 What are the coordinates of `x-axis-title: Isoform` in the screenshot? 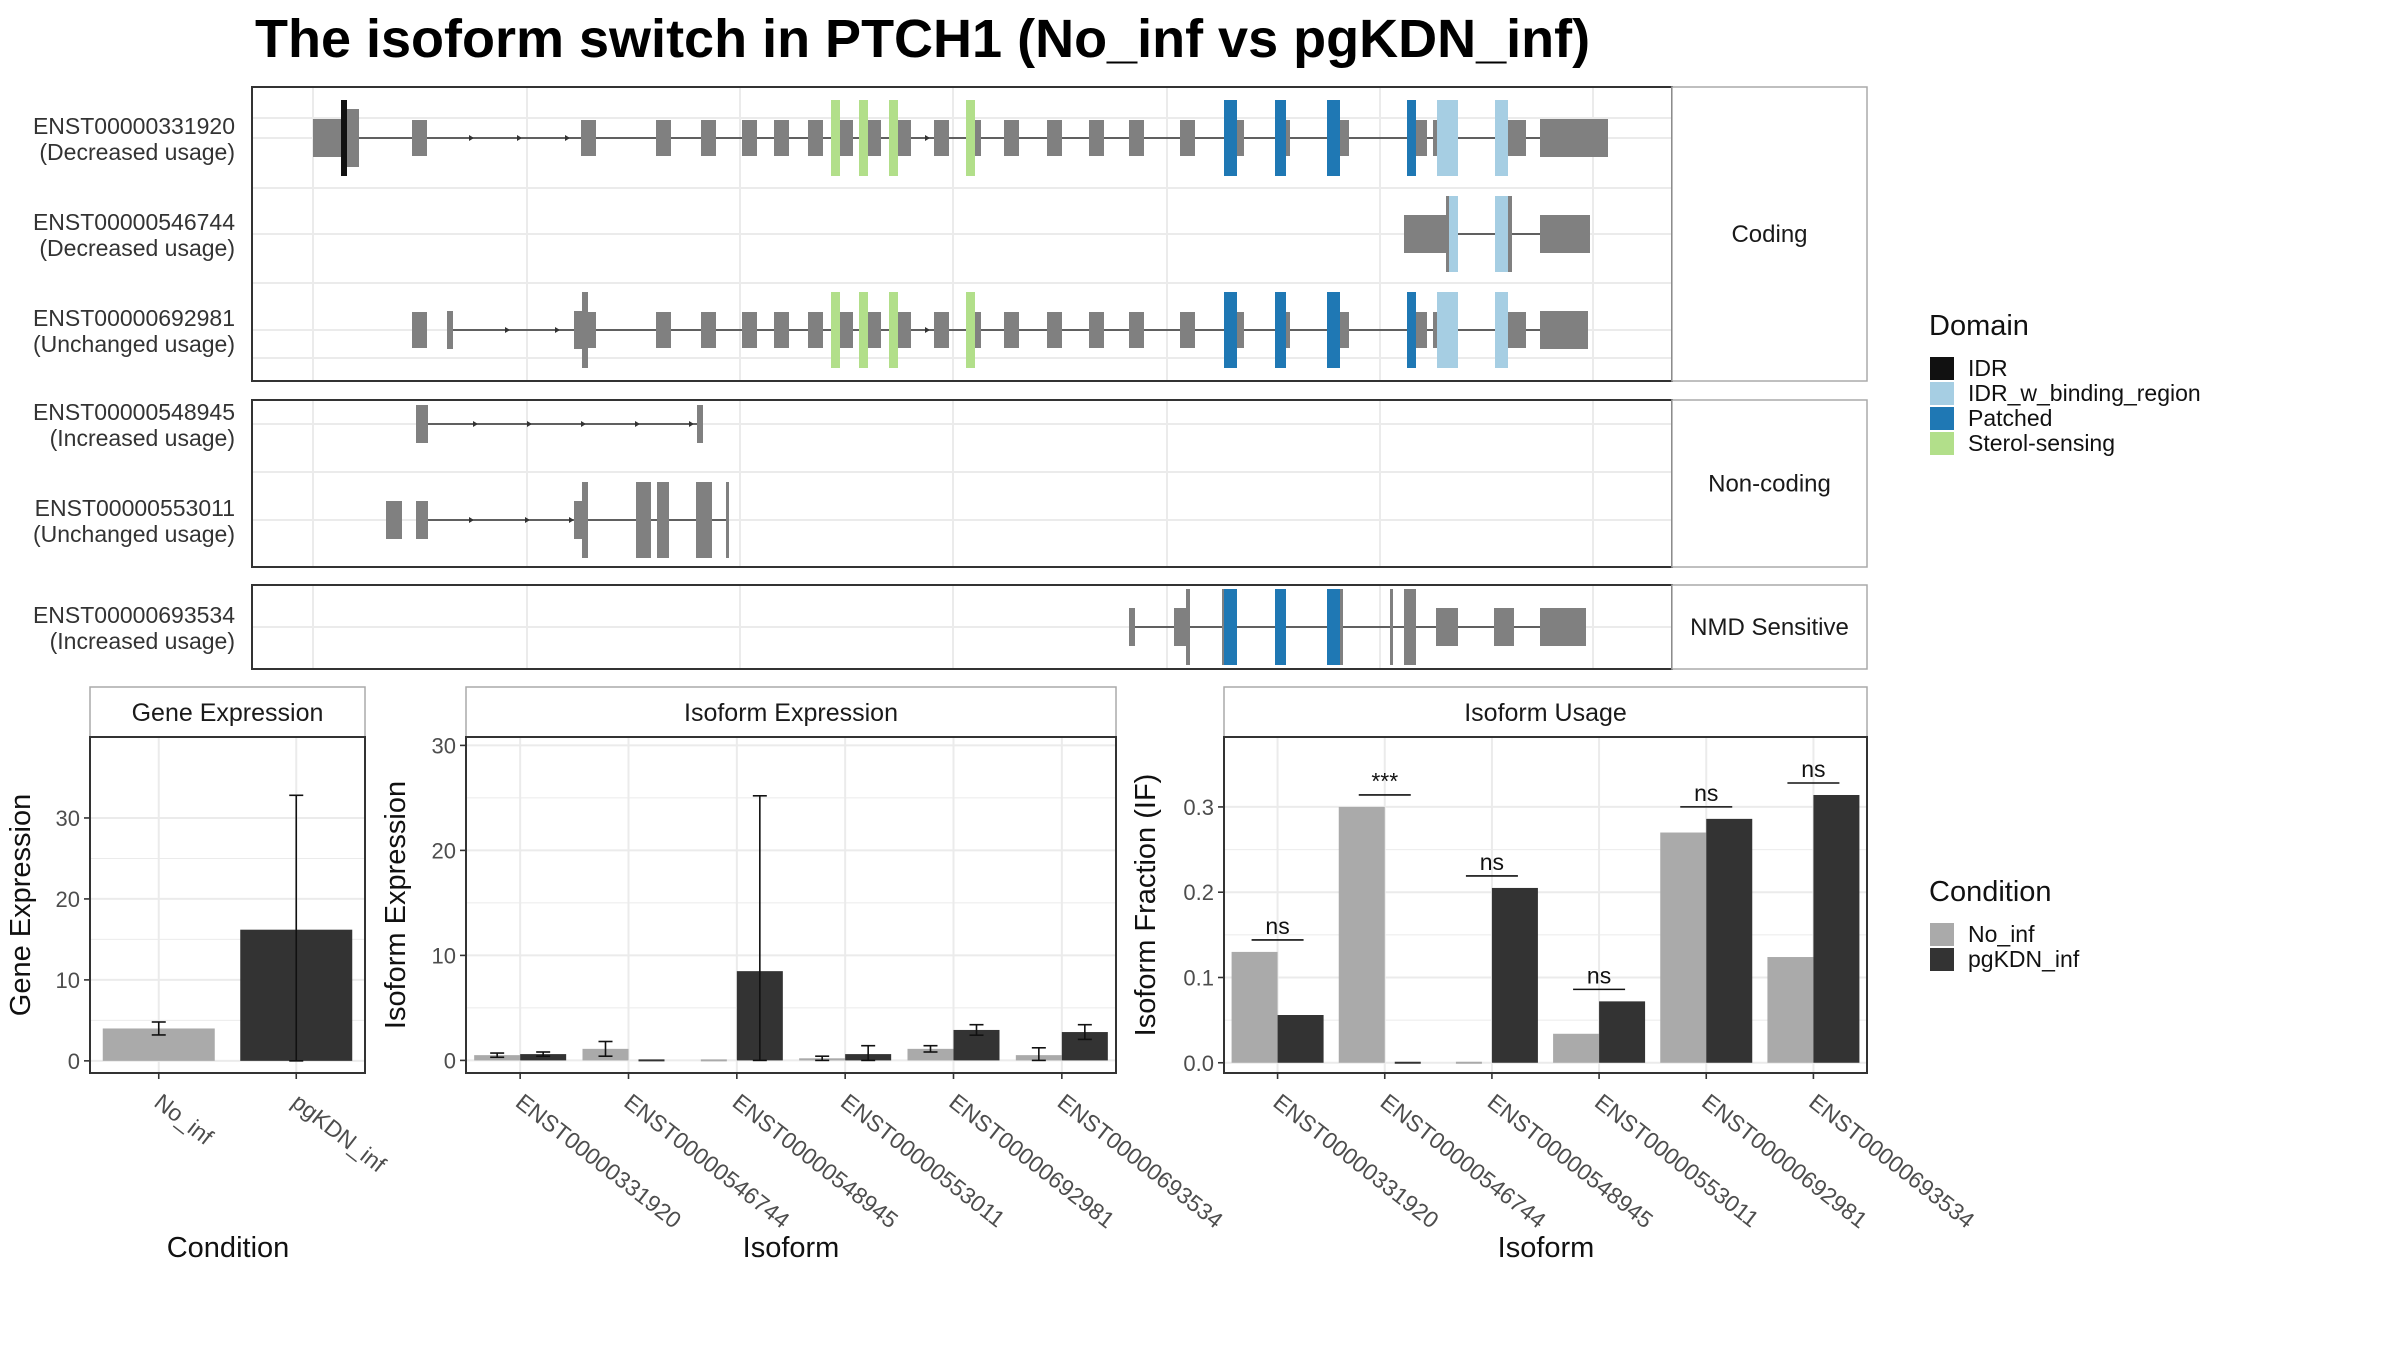 It's located at (1546, 1248).